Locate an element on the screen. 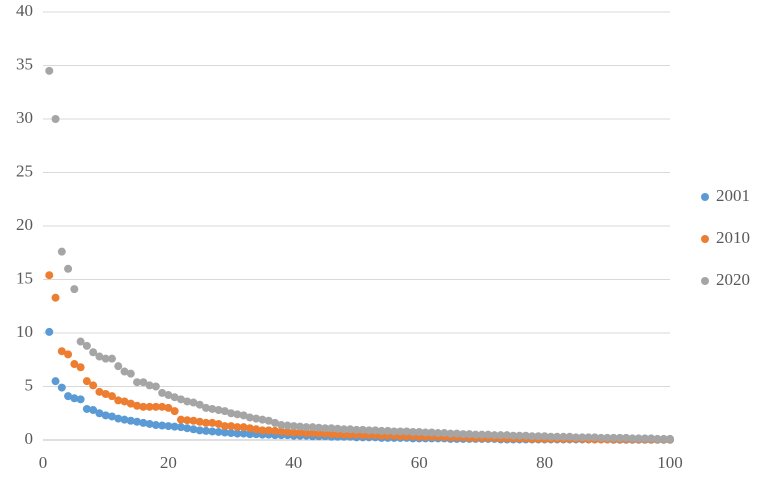 The image size is (765, 478). x-tick-label: 80 is located at coordinates (544, 462).